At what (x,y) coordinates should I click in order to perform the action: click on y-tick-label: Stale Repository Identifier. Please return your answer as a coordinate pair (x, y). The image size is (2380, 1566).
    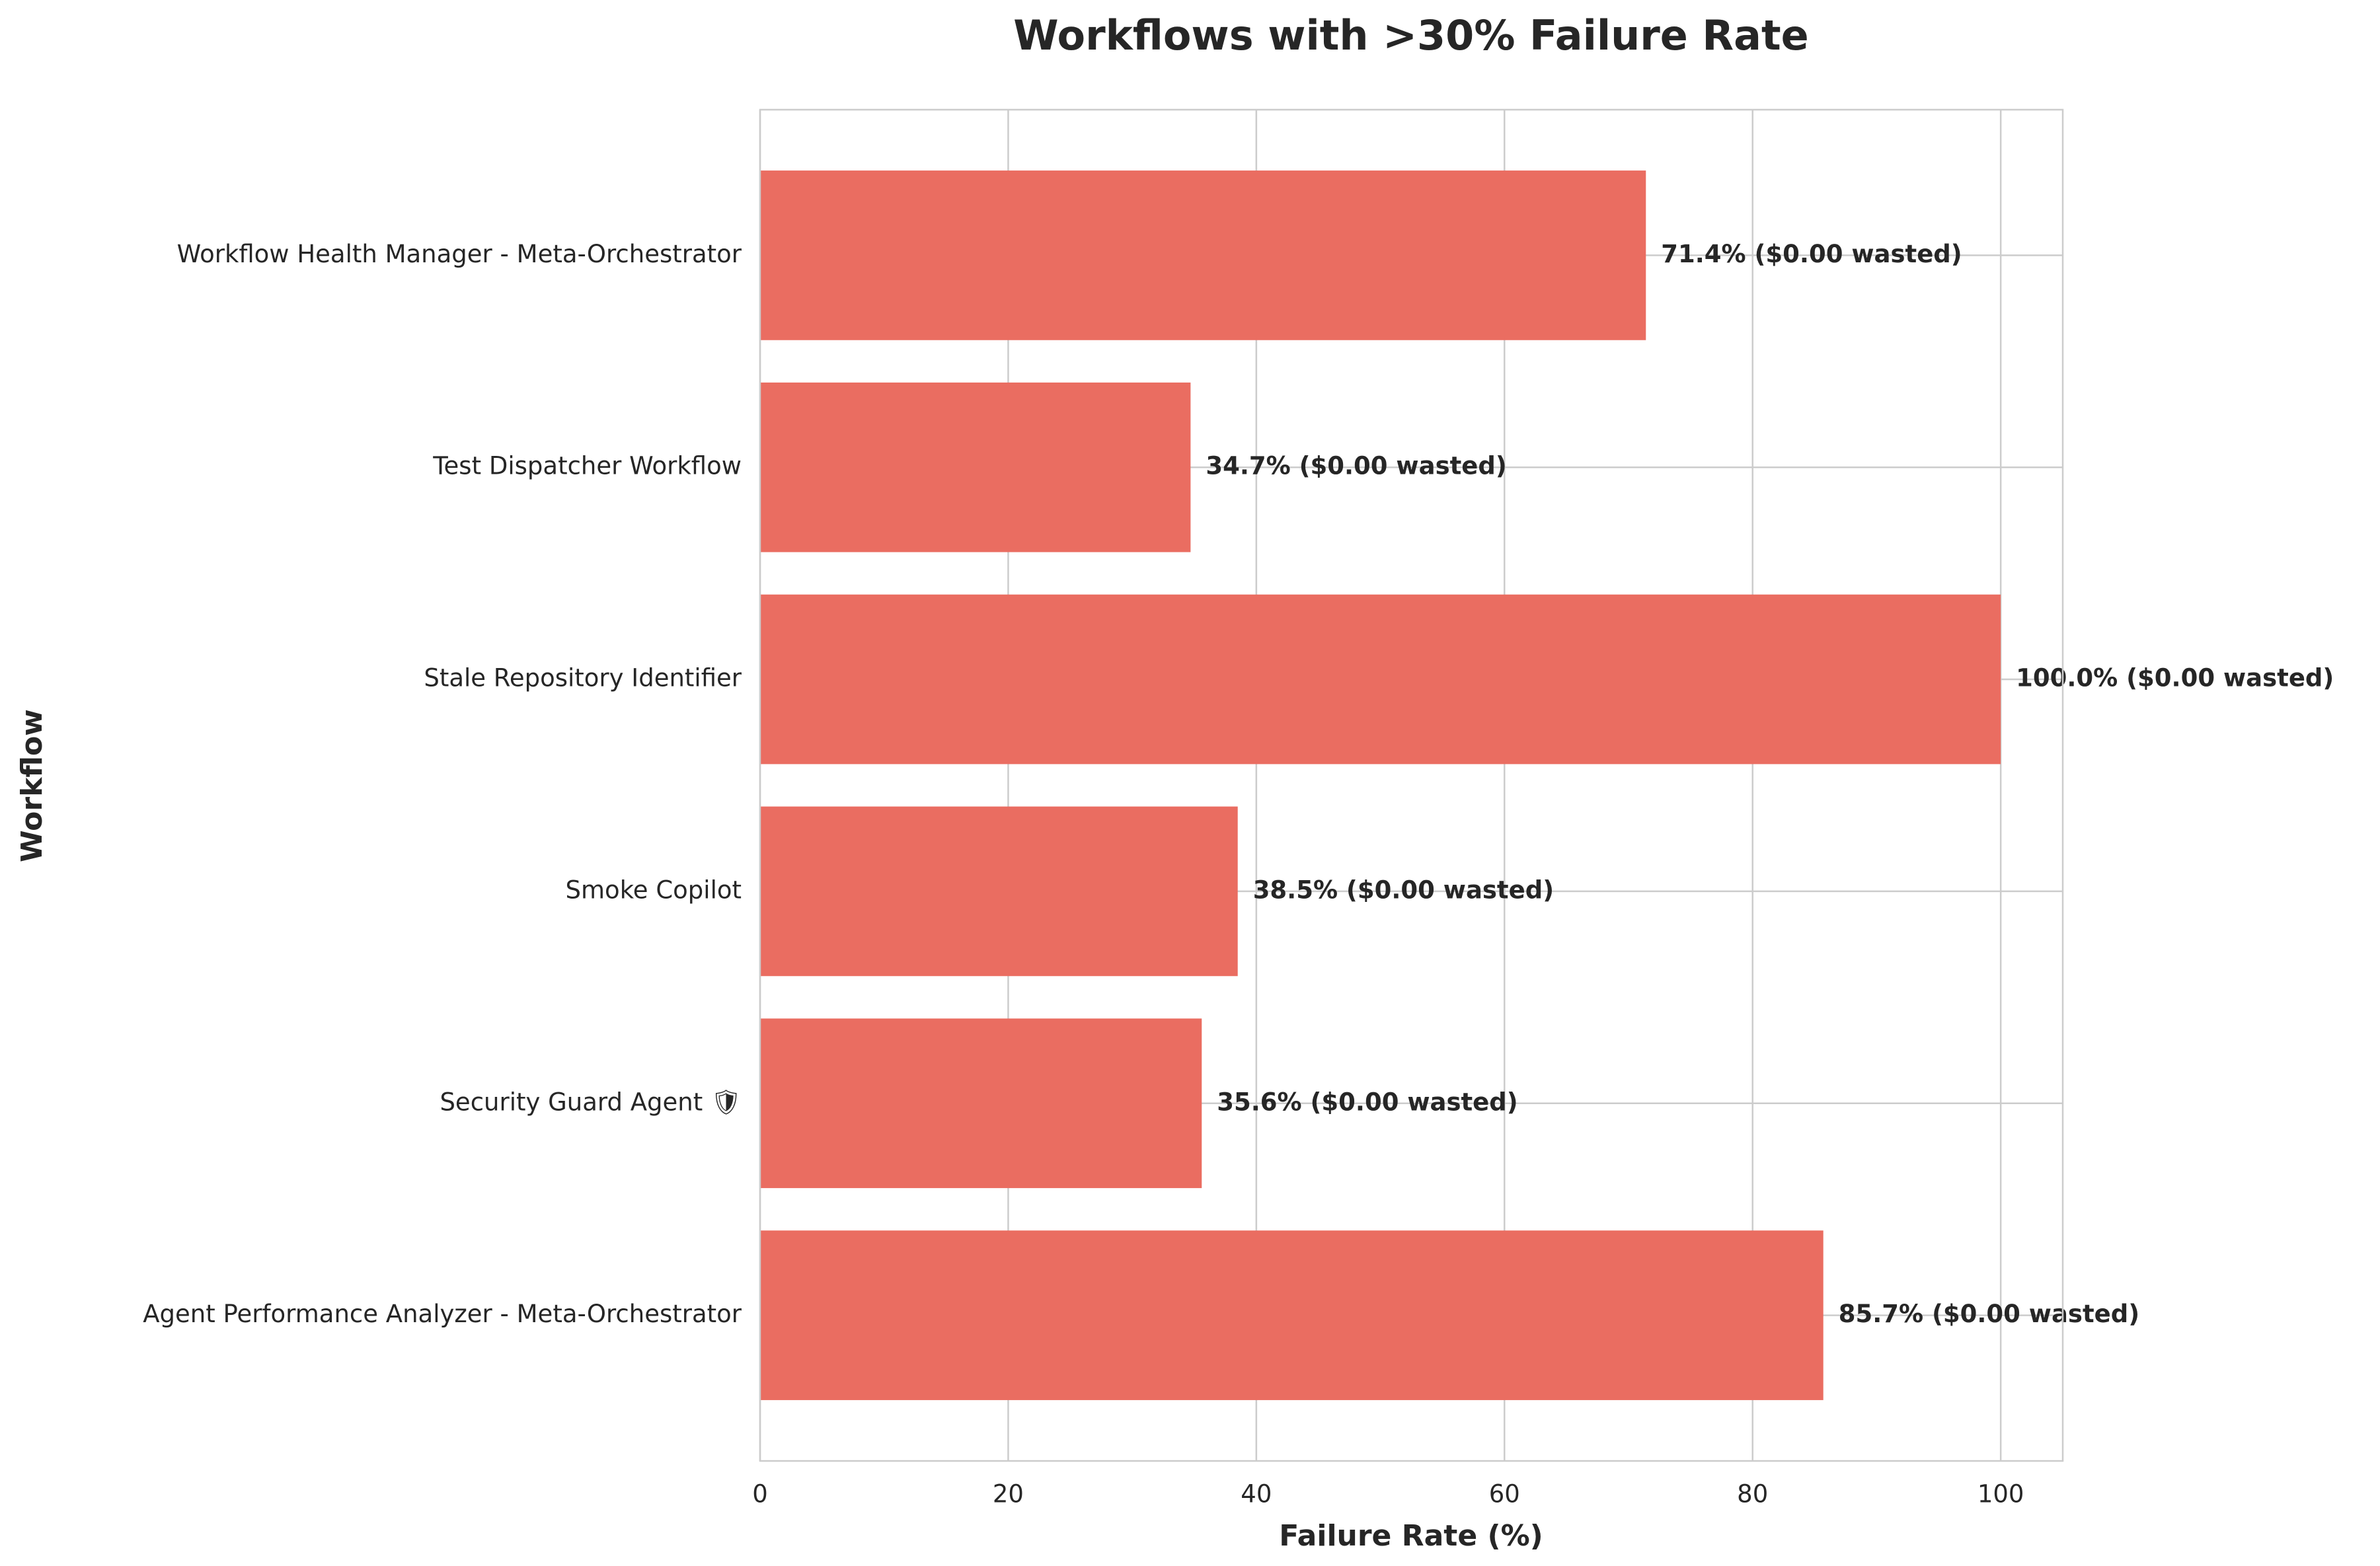
    Looking at the image, I should click on (583, 678).